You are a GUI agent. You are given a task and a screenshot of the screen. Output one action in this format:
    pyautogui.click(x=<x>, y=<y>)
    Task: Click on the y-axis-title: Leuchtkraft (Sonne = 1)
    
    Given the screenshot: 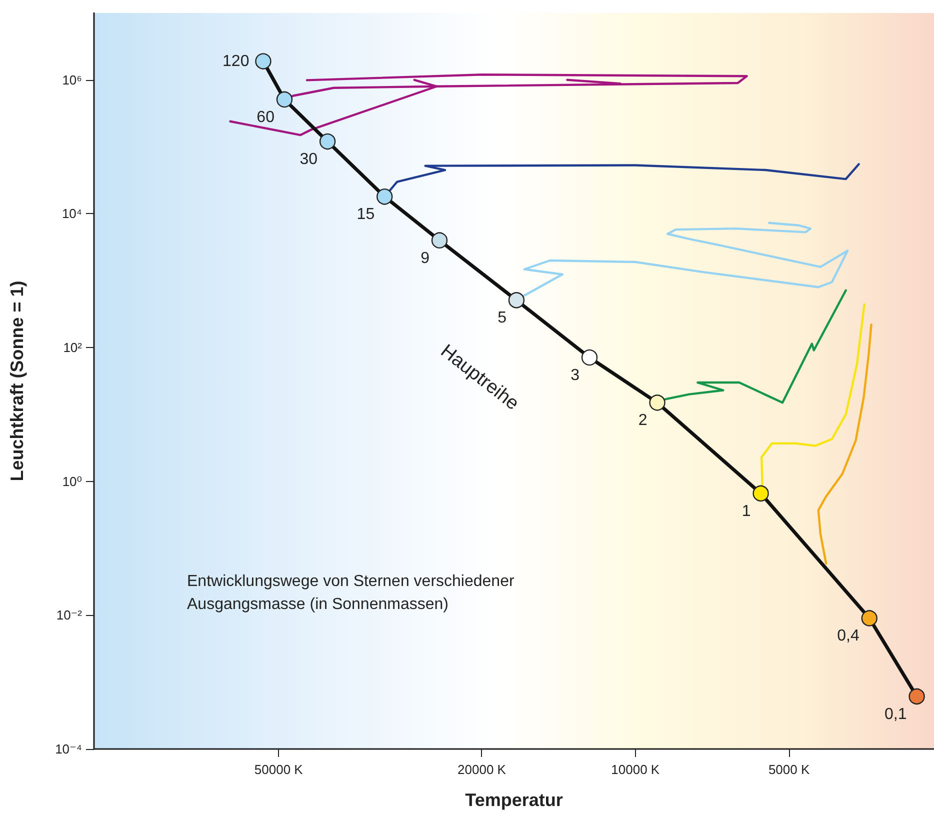 What is the action you would take?
    pyautogui.click(x=17, y=381)
    